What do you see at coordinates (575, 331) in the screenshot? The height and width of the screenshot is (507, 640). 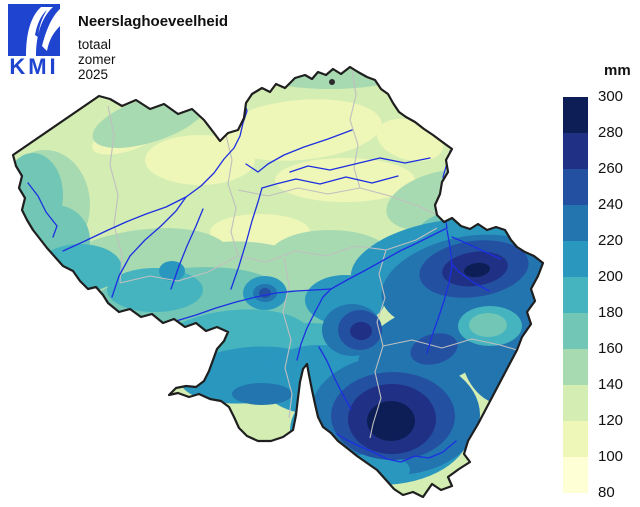 I see `legend-swatch-160-180mm` at bounding box center [575, 331].